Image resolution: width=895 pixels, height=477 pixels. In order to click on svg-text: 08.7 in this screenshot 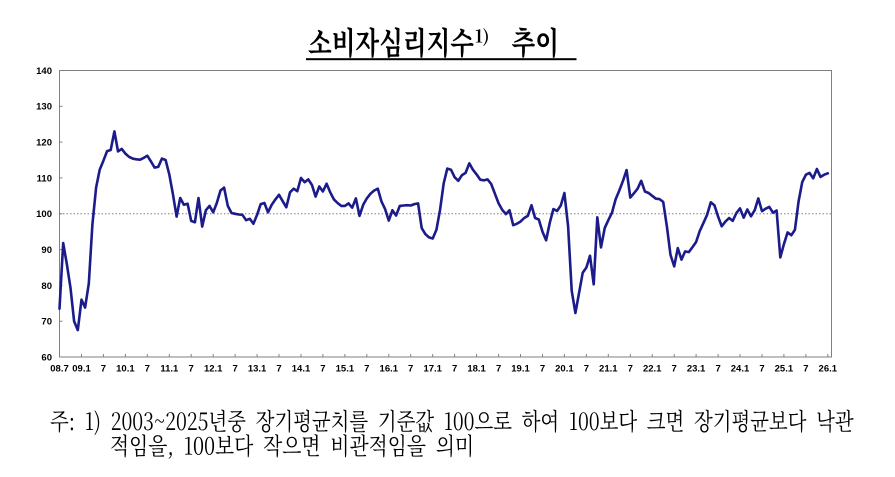, I will do `click(59, 369)`.